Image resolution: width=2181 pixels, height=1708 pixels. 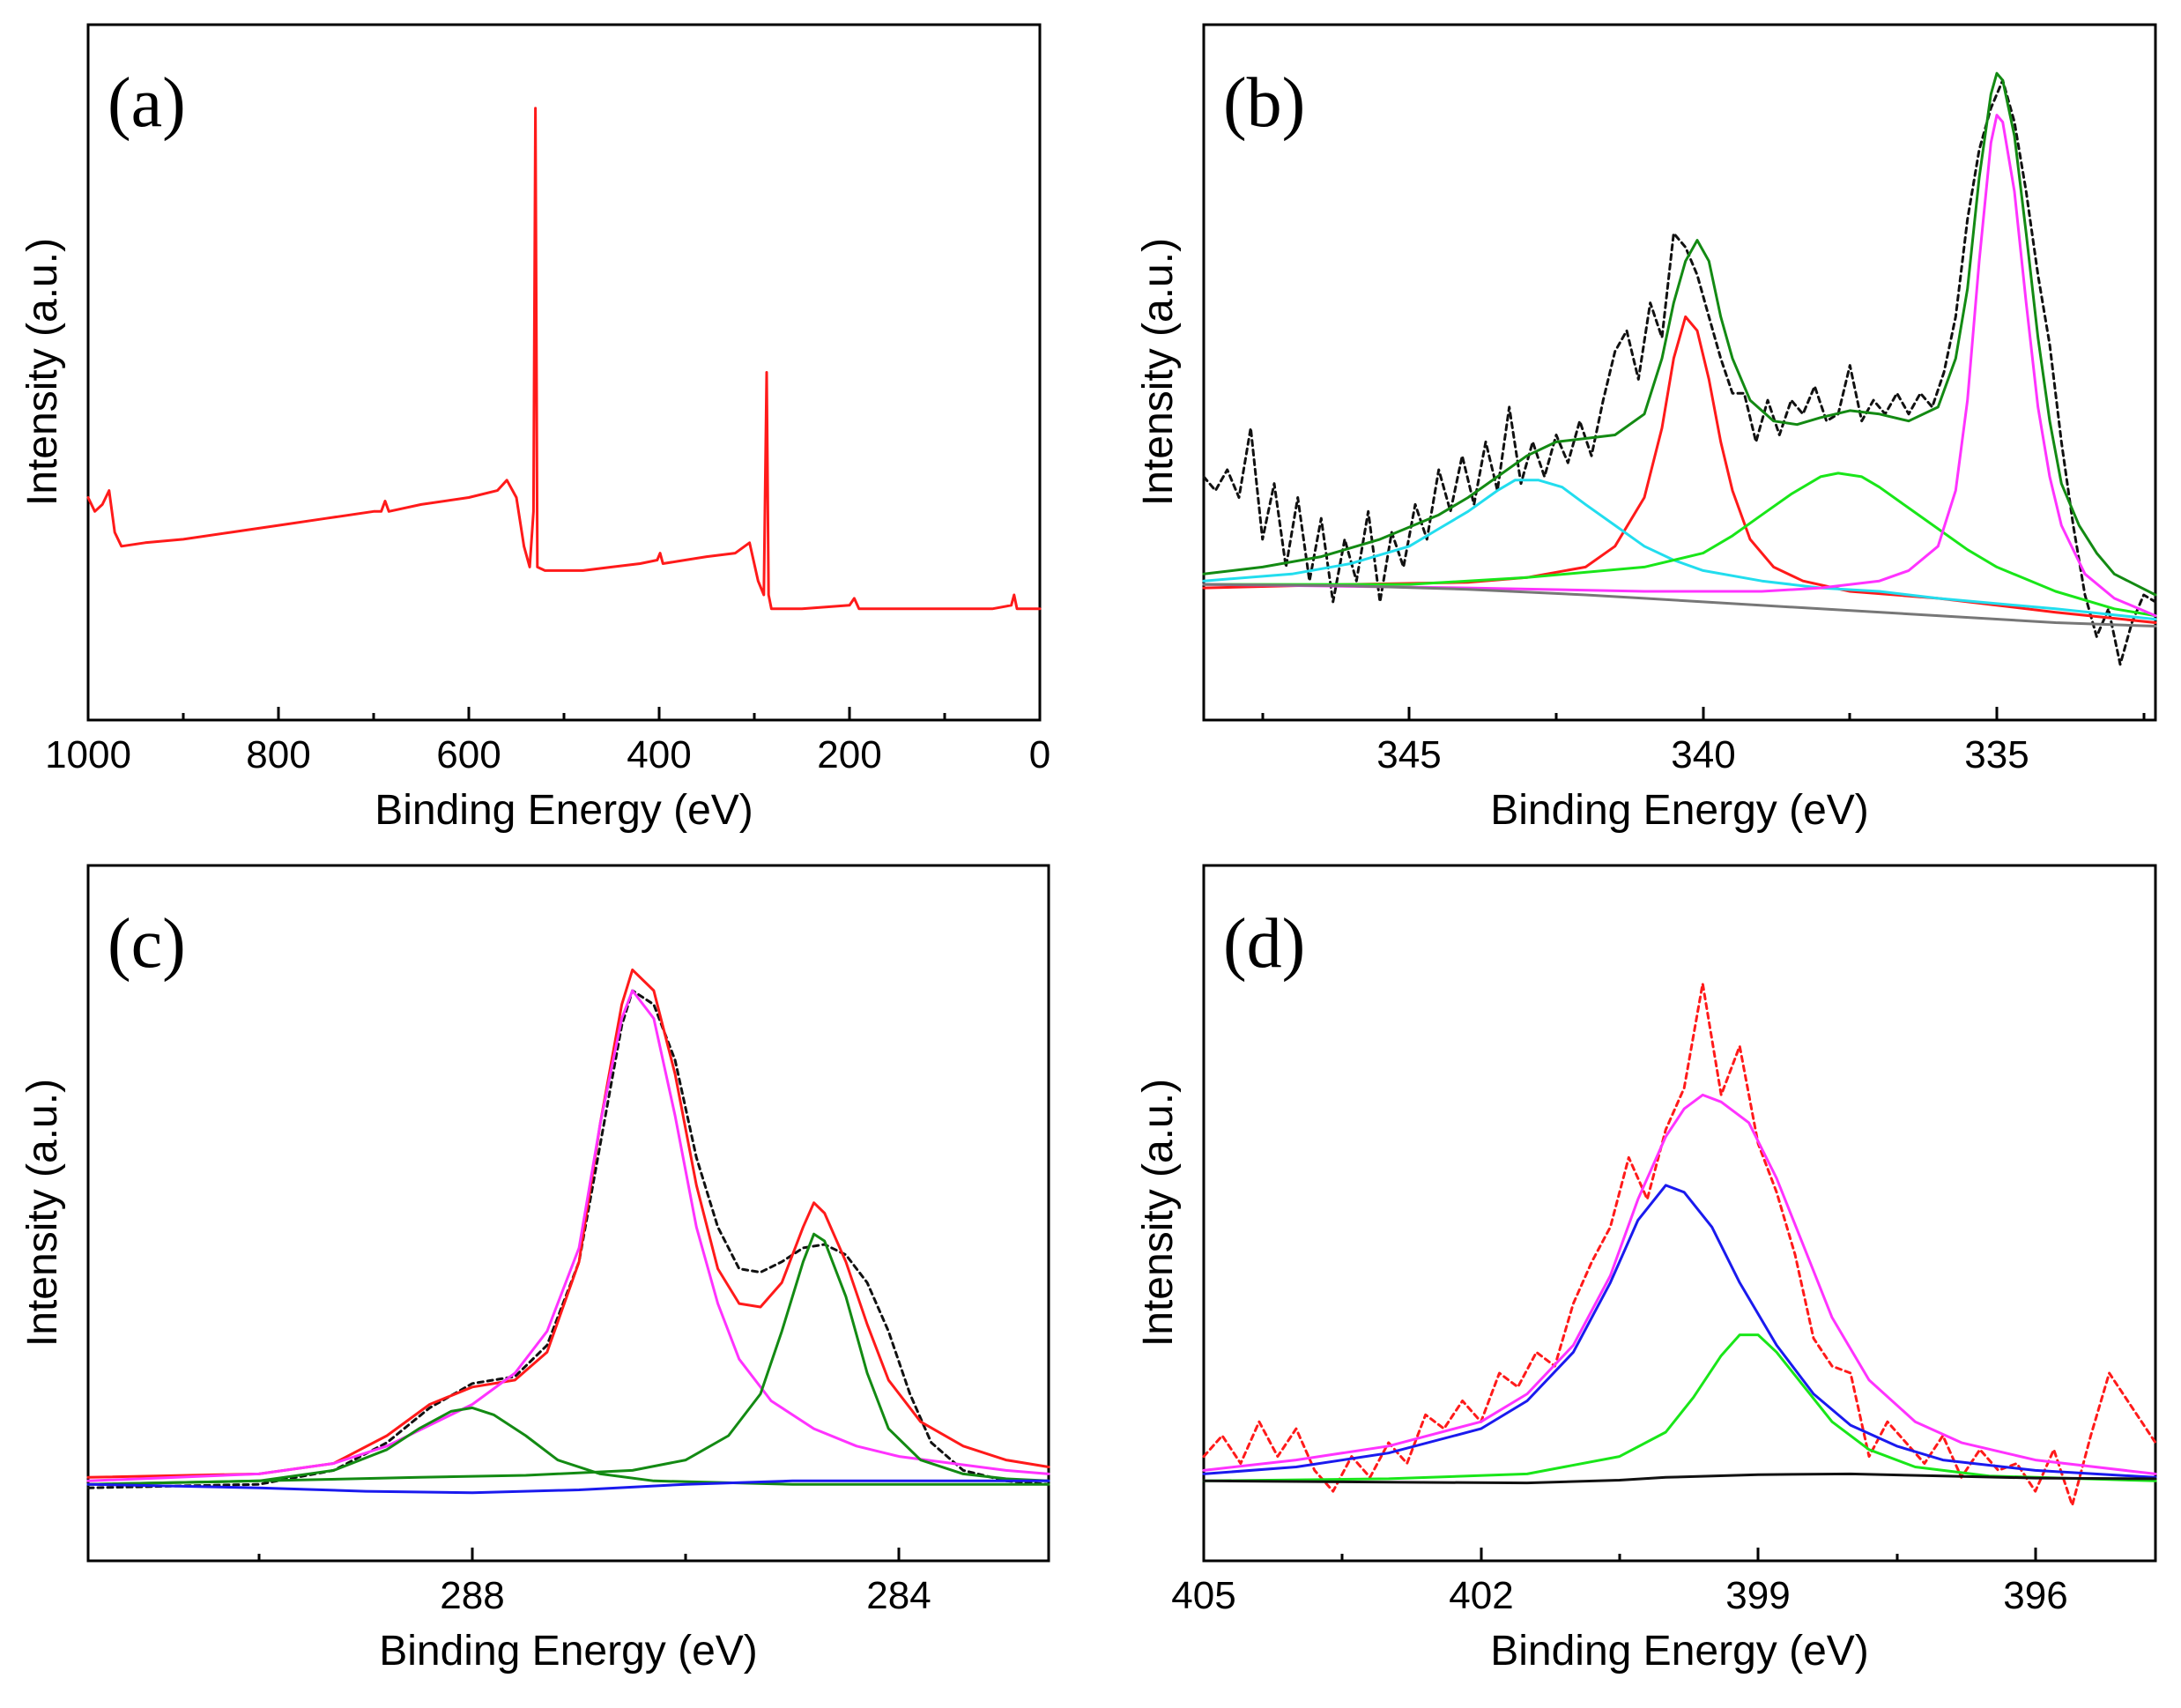 What do you see at coordinates (147, 103) in the screenshot?
I see `panel-label: (a)` at bounding box center [147, 103].